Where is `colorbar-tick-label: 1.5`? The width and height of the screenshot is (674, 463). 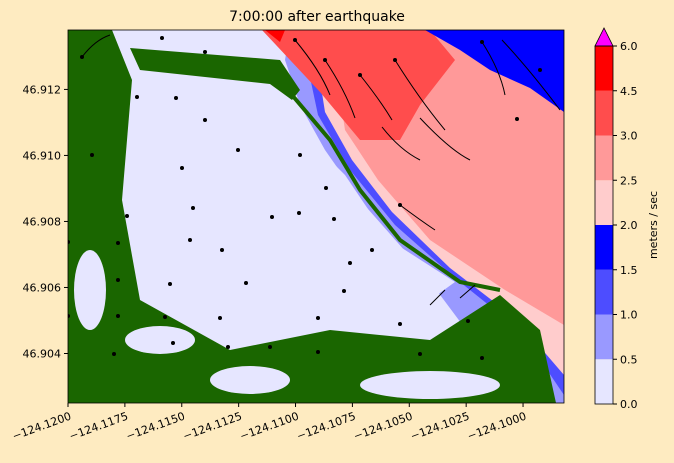 colorbar-tick-label: 1.5 is located at coordinates (629, 270).